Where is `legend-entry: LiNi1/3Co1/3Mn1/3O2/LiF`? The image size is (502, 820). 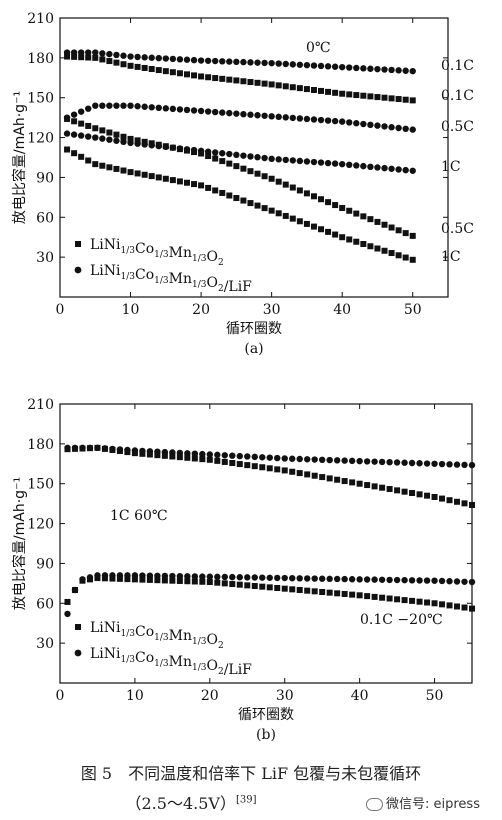 legend-entry: LiNi1/3Co1/3Mn1/3O2/LiF is located at coordinates (171, 279).